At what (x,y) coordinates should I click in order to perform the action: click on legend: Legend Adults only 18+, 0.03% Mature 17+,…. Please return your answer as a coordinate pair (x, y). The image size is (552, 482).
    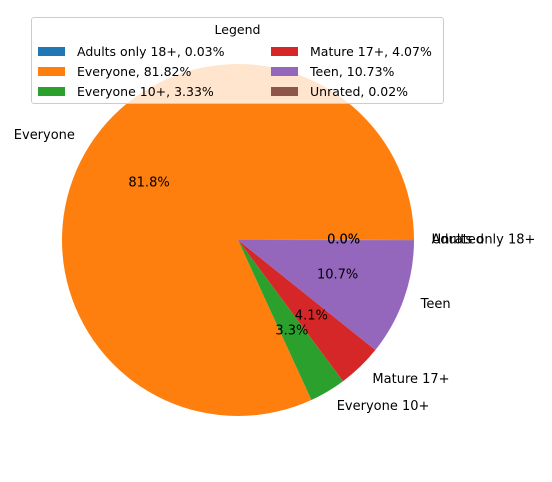
    Looking at the image, I should click on (237, 60).